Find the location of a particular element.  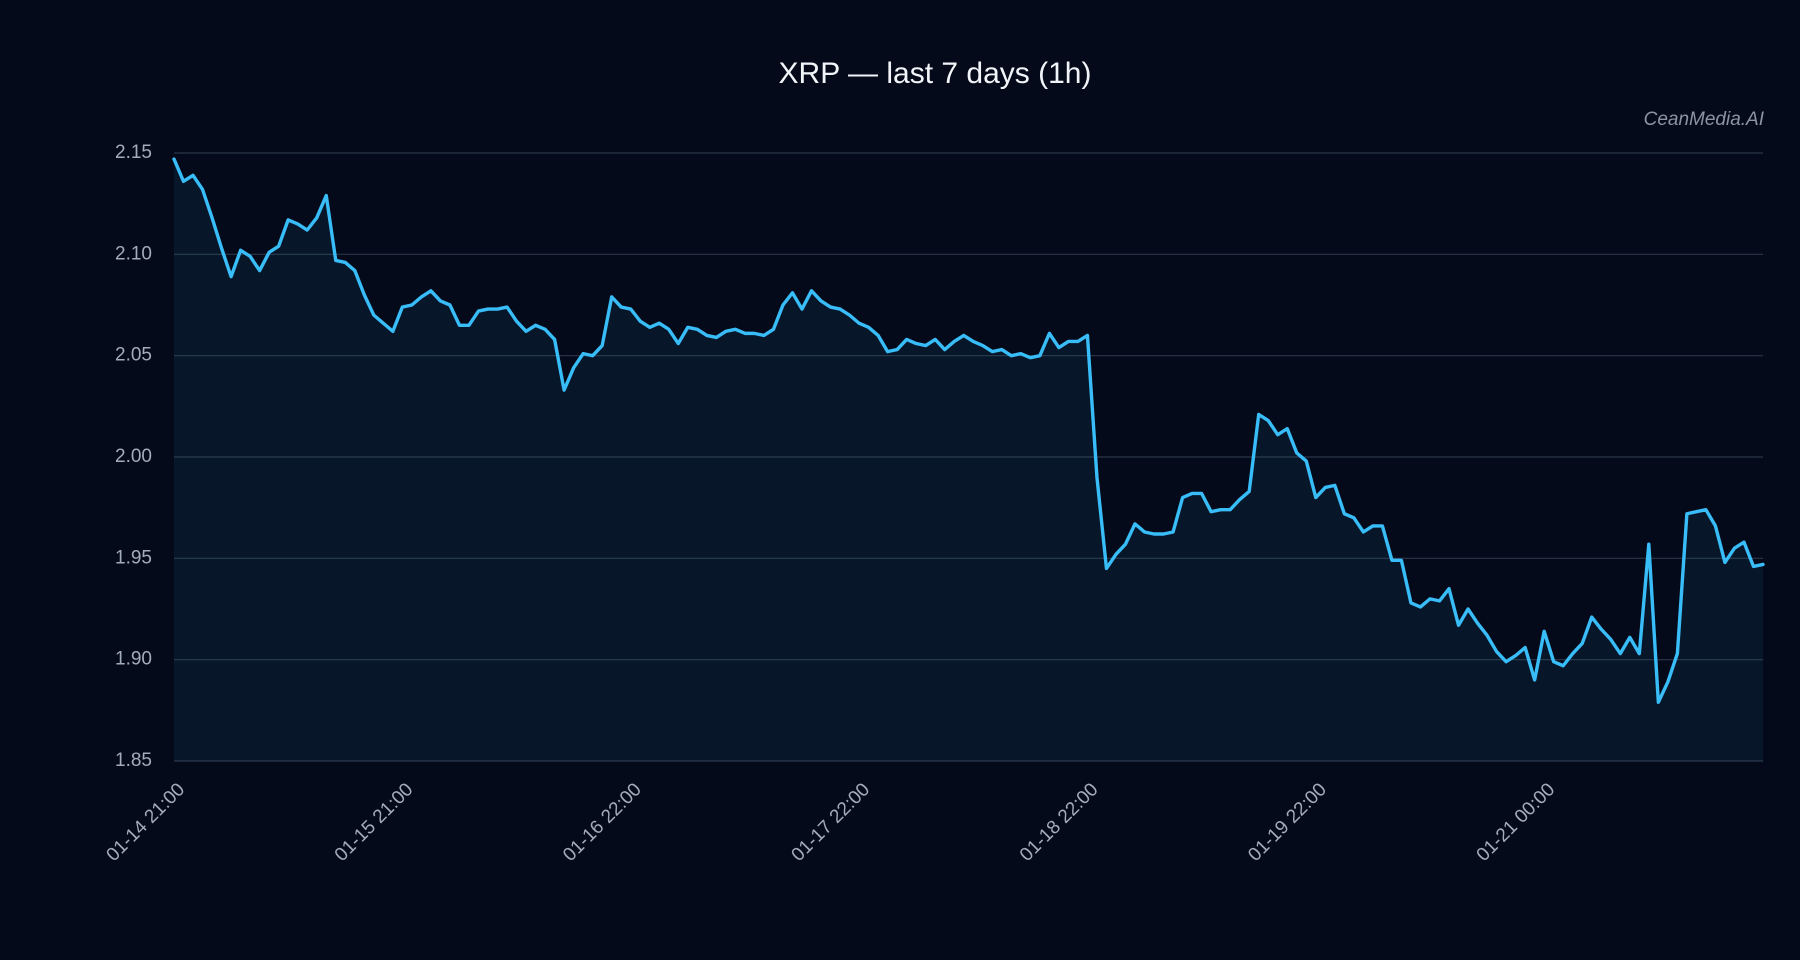

chart-title: XRP — last 7 days (1h) is located at coordinates (935, 73).